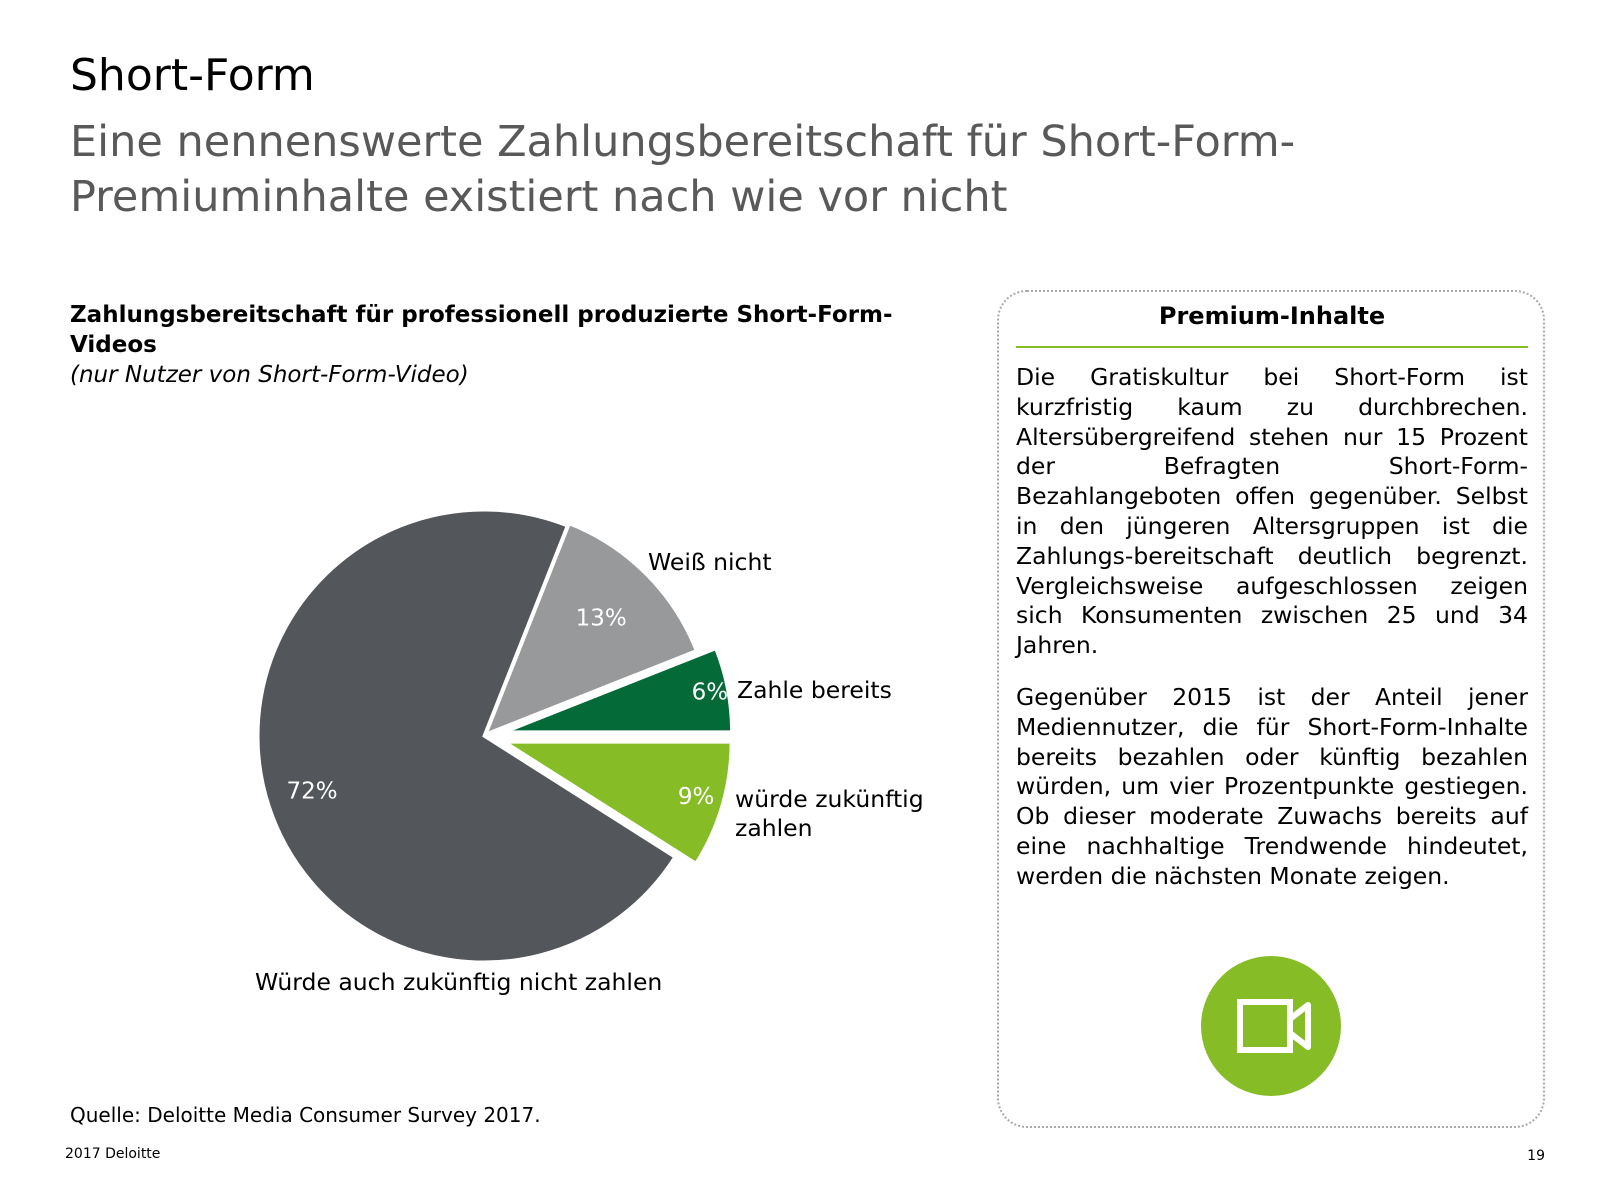  What do you see at coordinates (601, 618) in the screenshot?
I see `value-label: 13%` at bounding box center [601, 618].